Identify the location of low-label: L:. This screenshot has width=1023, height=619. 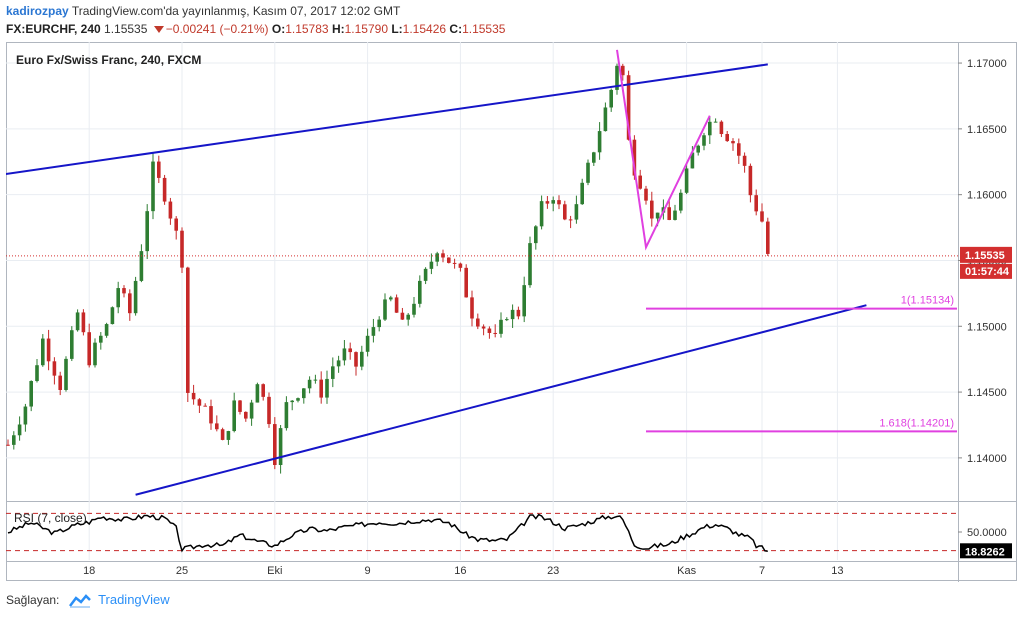
(397, 29).